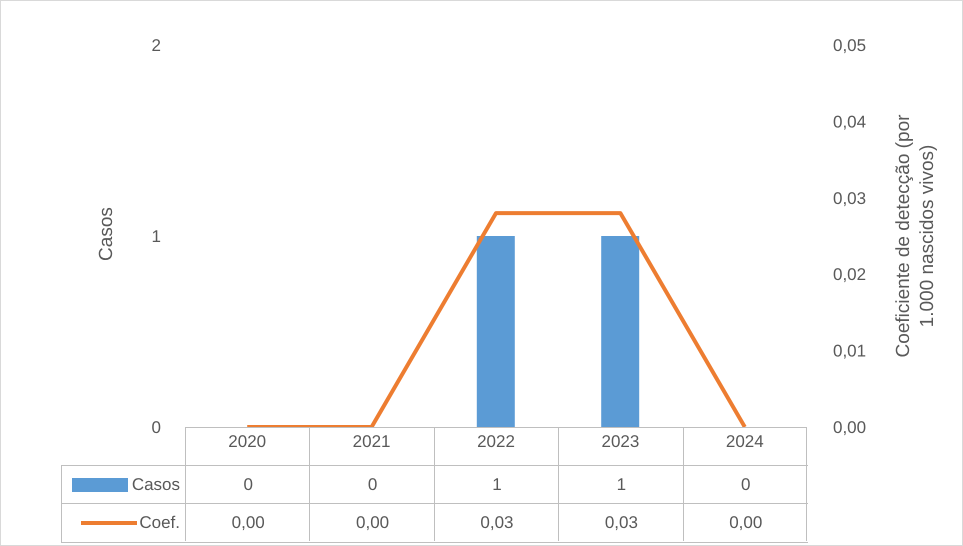 This screenshot has width=963, height=546. Describe the element at coordinates (156, 485) in the screenshot. I see `legend-label: Casos` at that location.